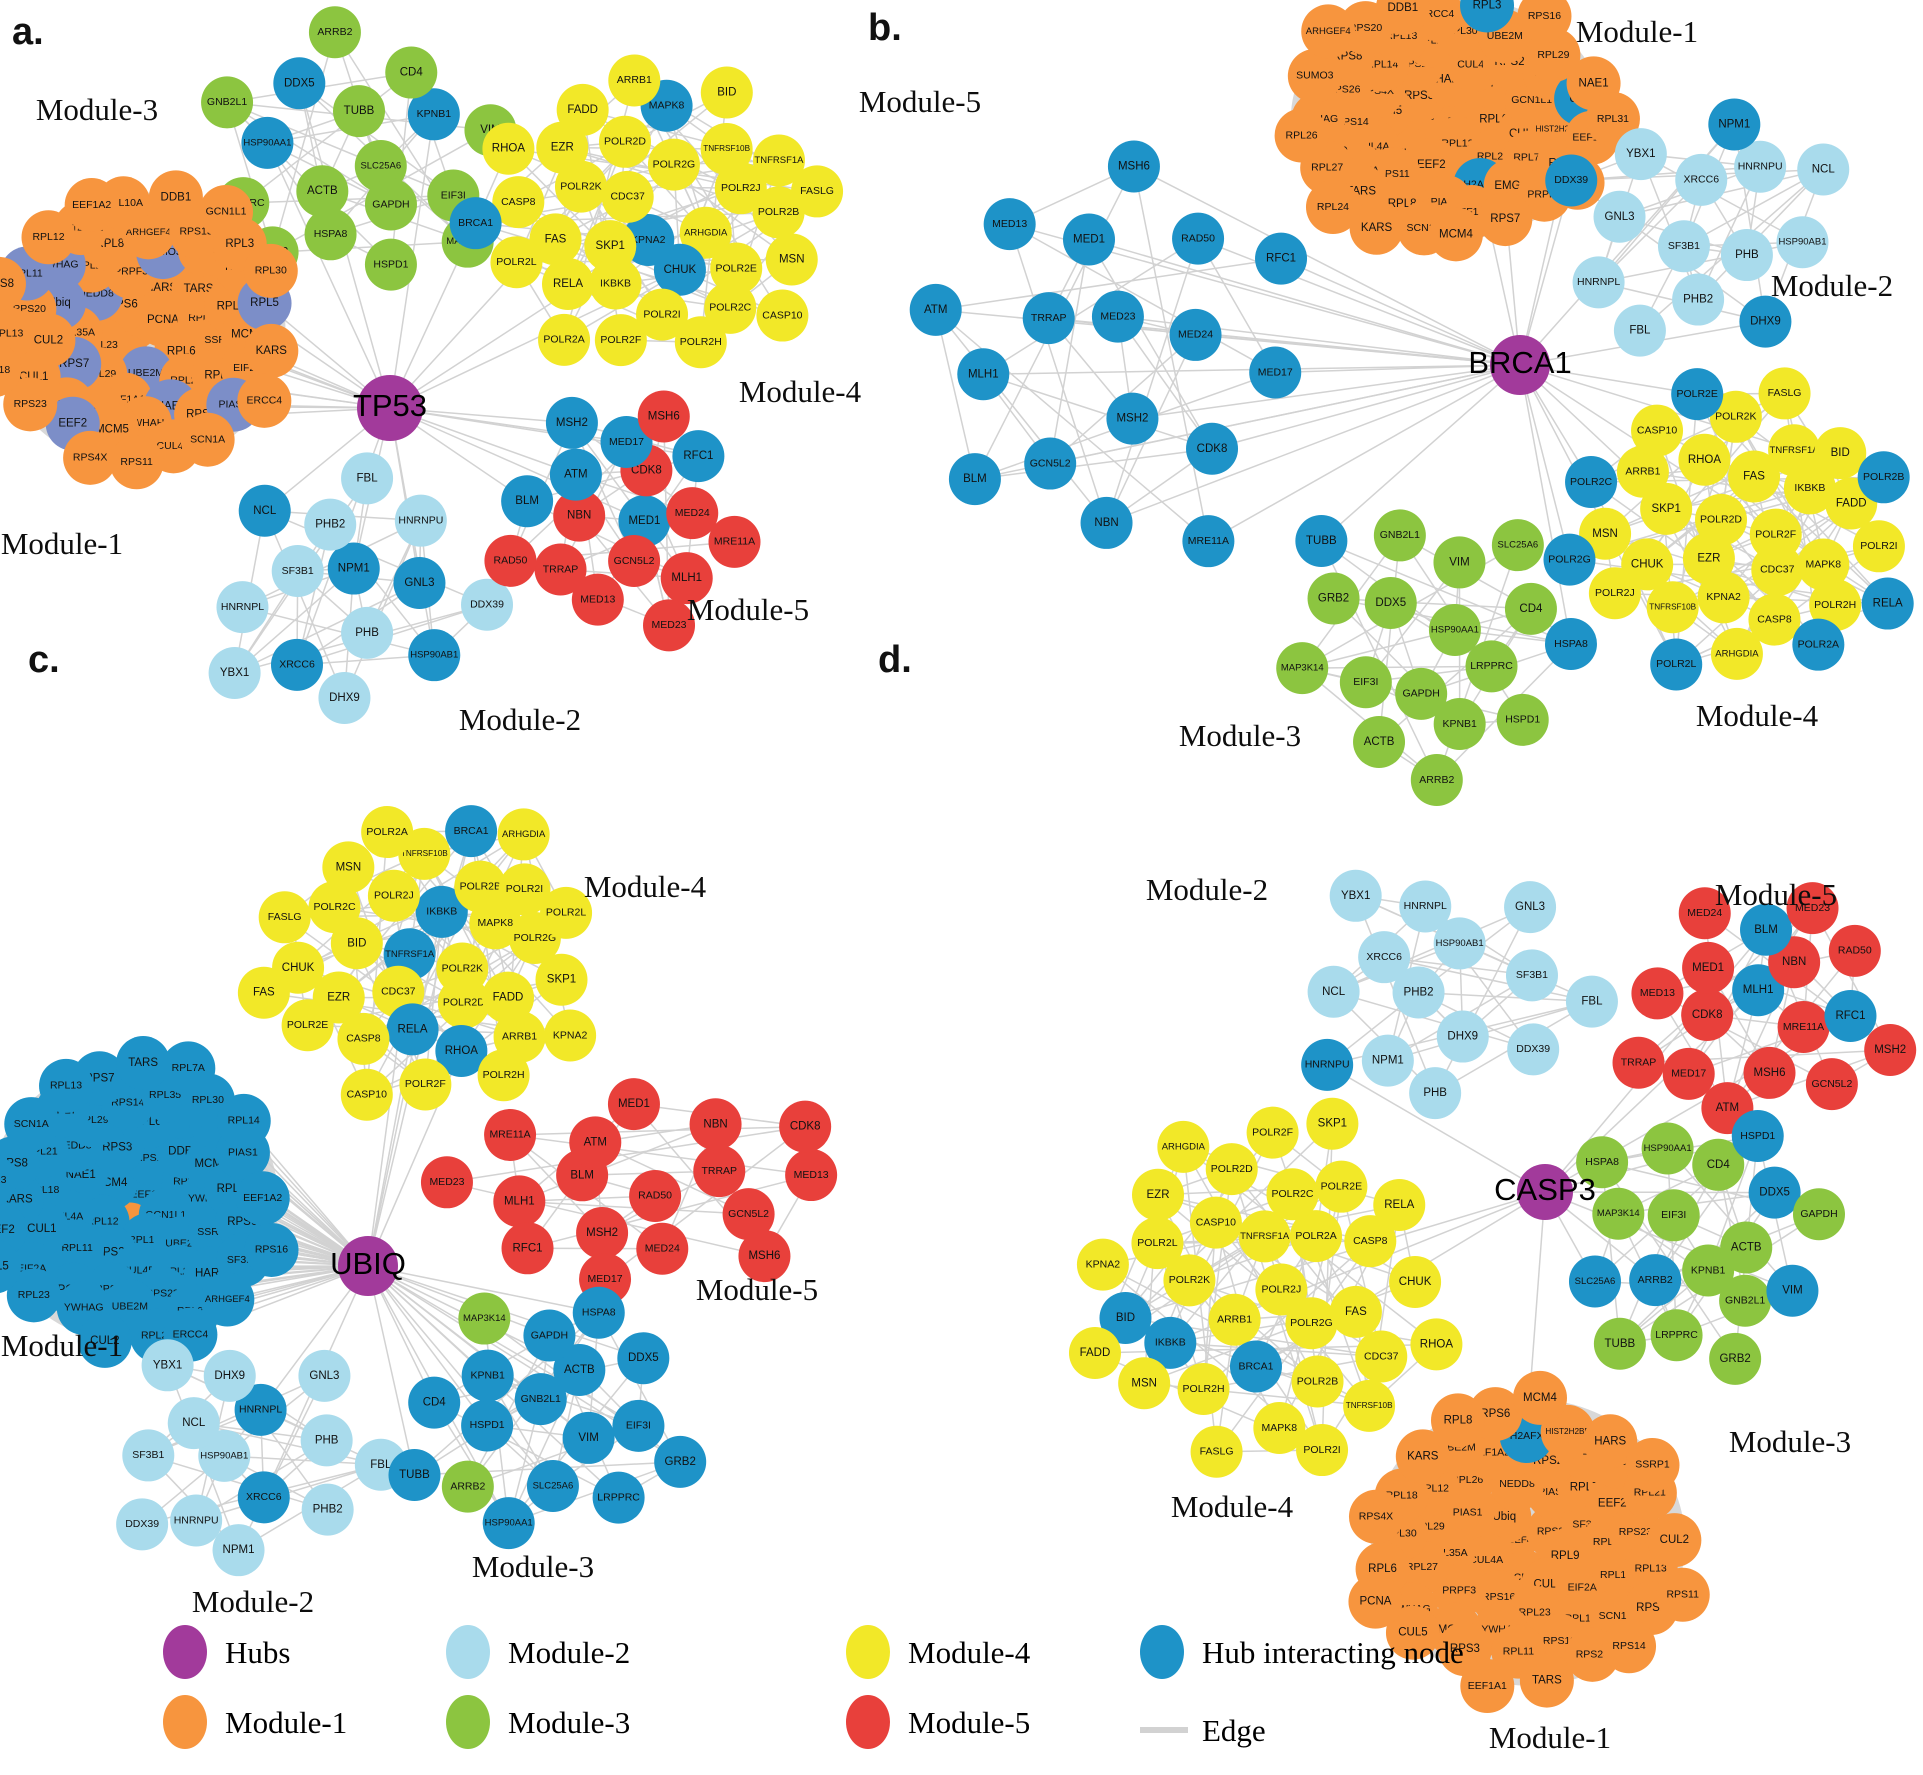  What do you see at coordinates (1757, 1136) in the screenshot?
I see `node-HSPD1: HSPD1` at bounding box center [1757, 1136].